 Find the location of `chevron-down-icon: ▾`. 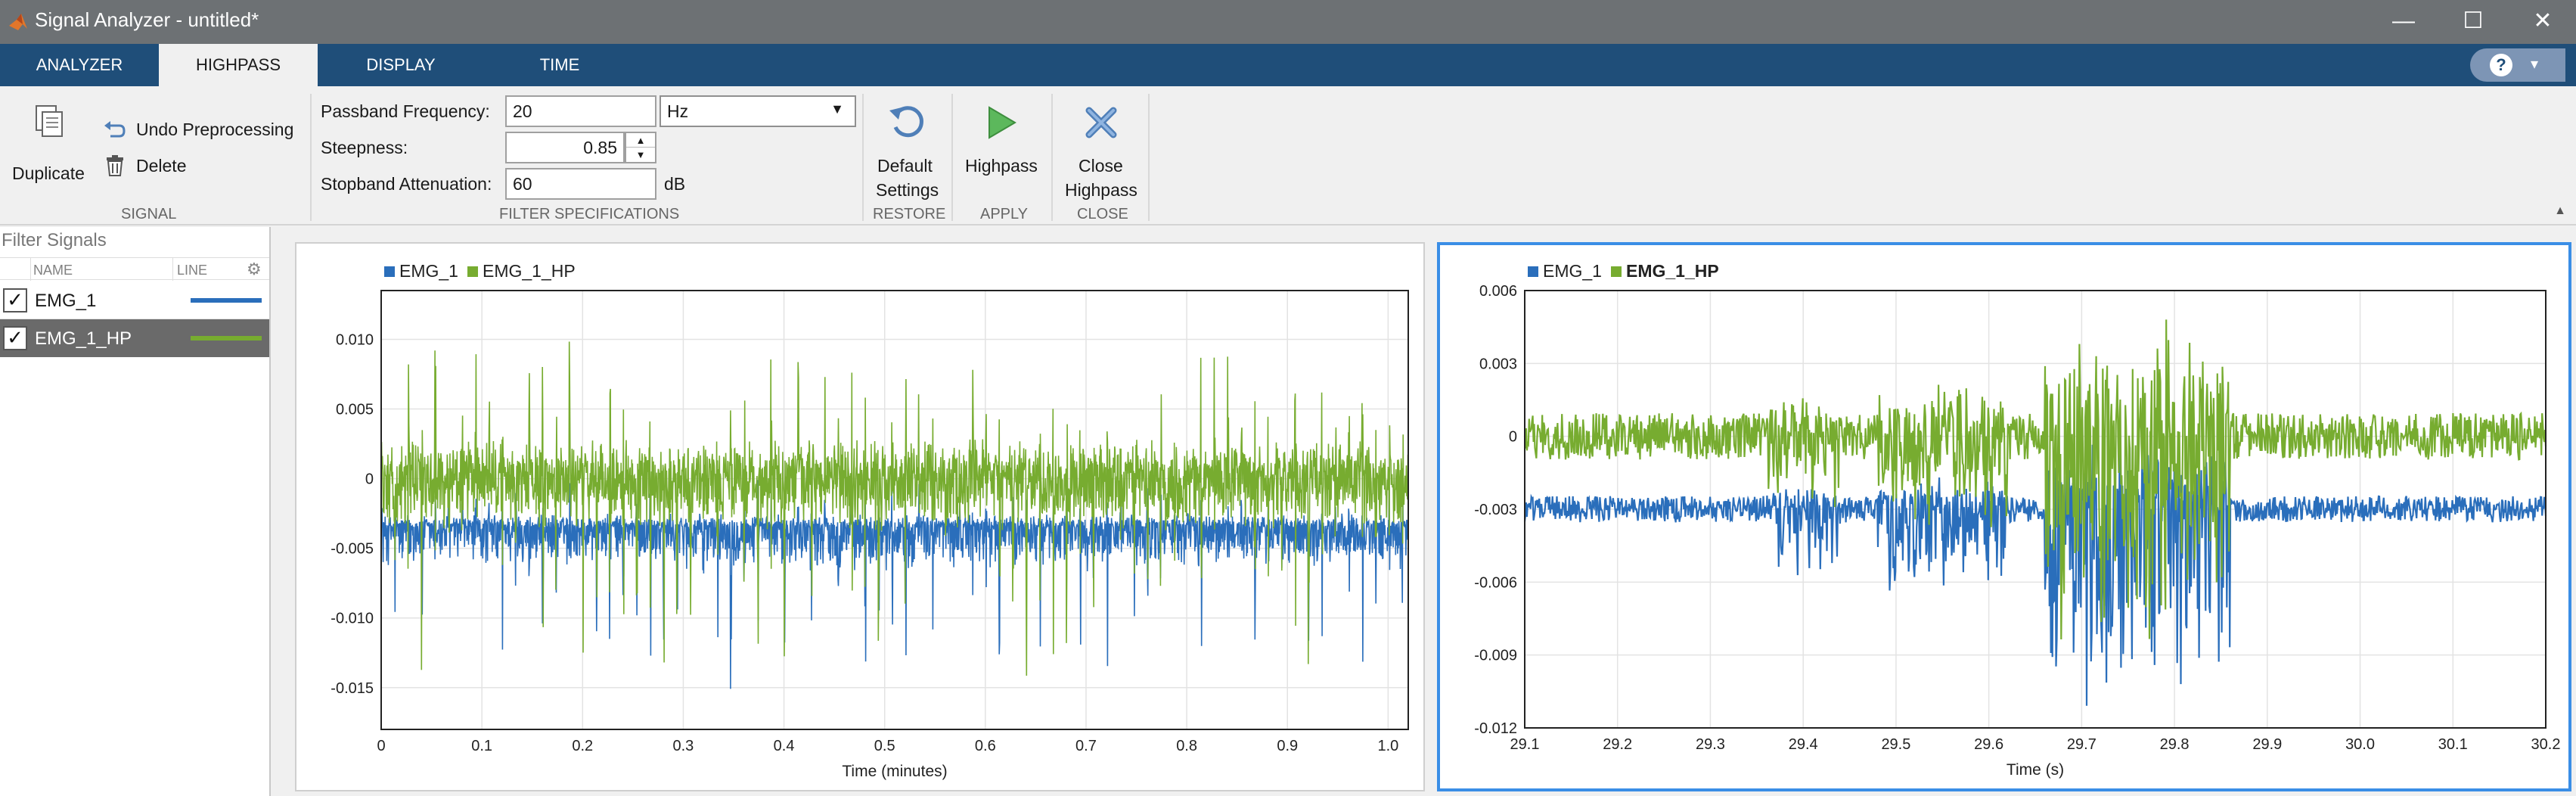

chevron-down-icon: ▾ is located at coordinates (2535, 64).